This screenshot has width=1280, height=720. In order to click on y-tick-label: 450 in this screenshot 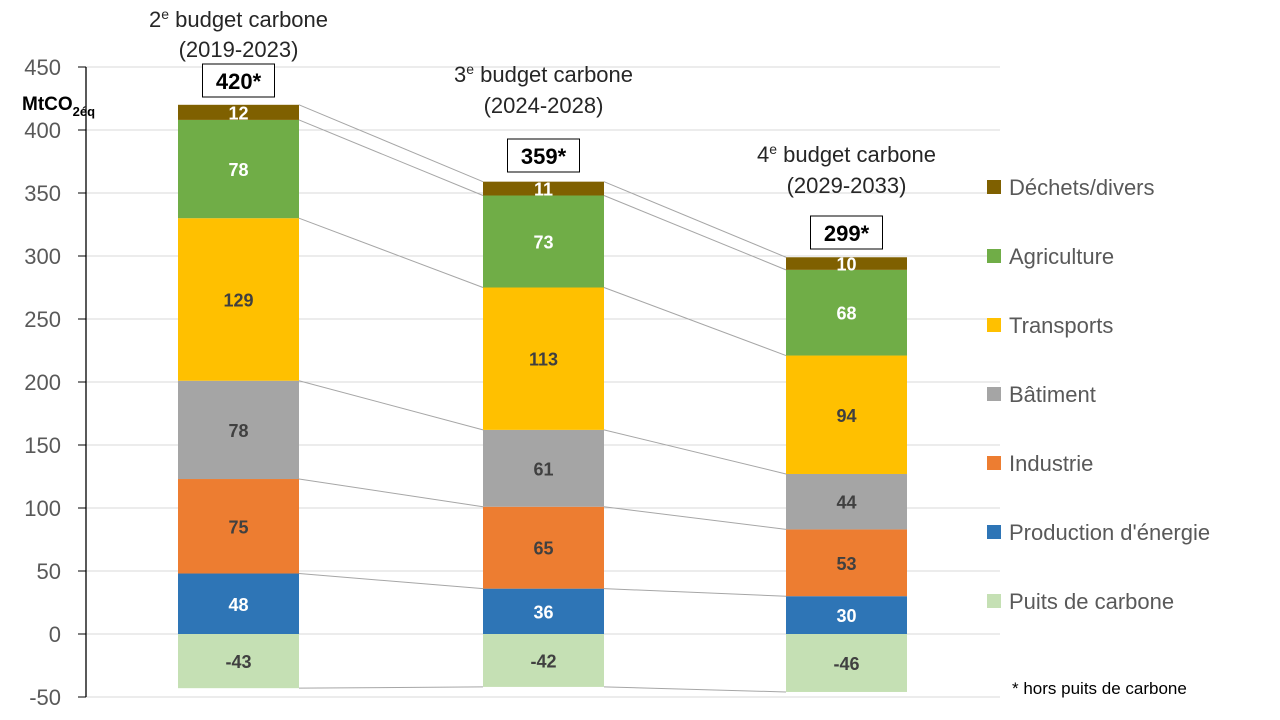, I will do `click(42, 67)`.